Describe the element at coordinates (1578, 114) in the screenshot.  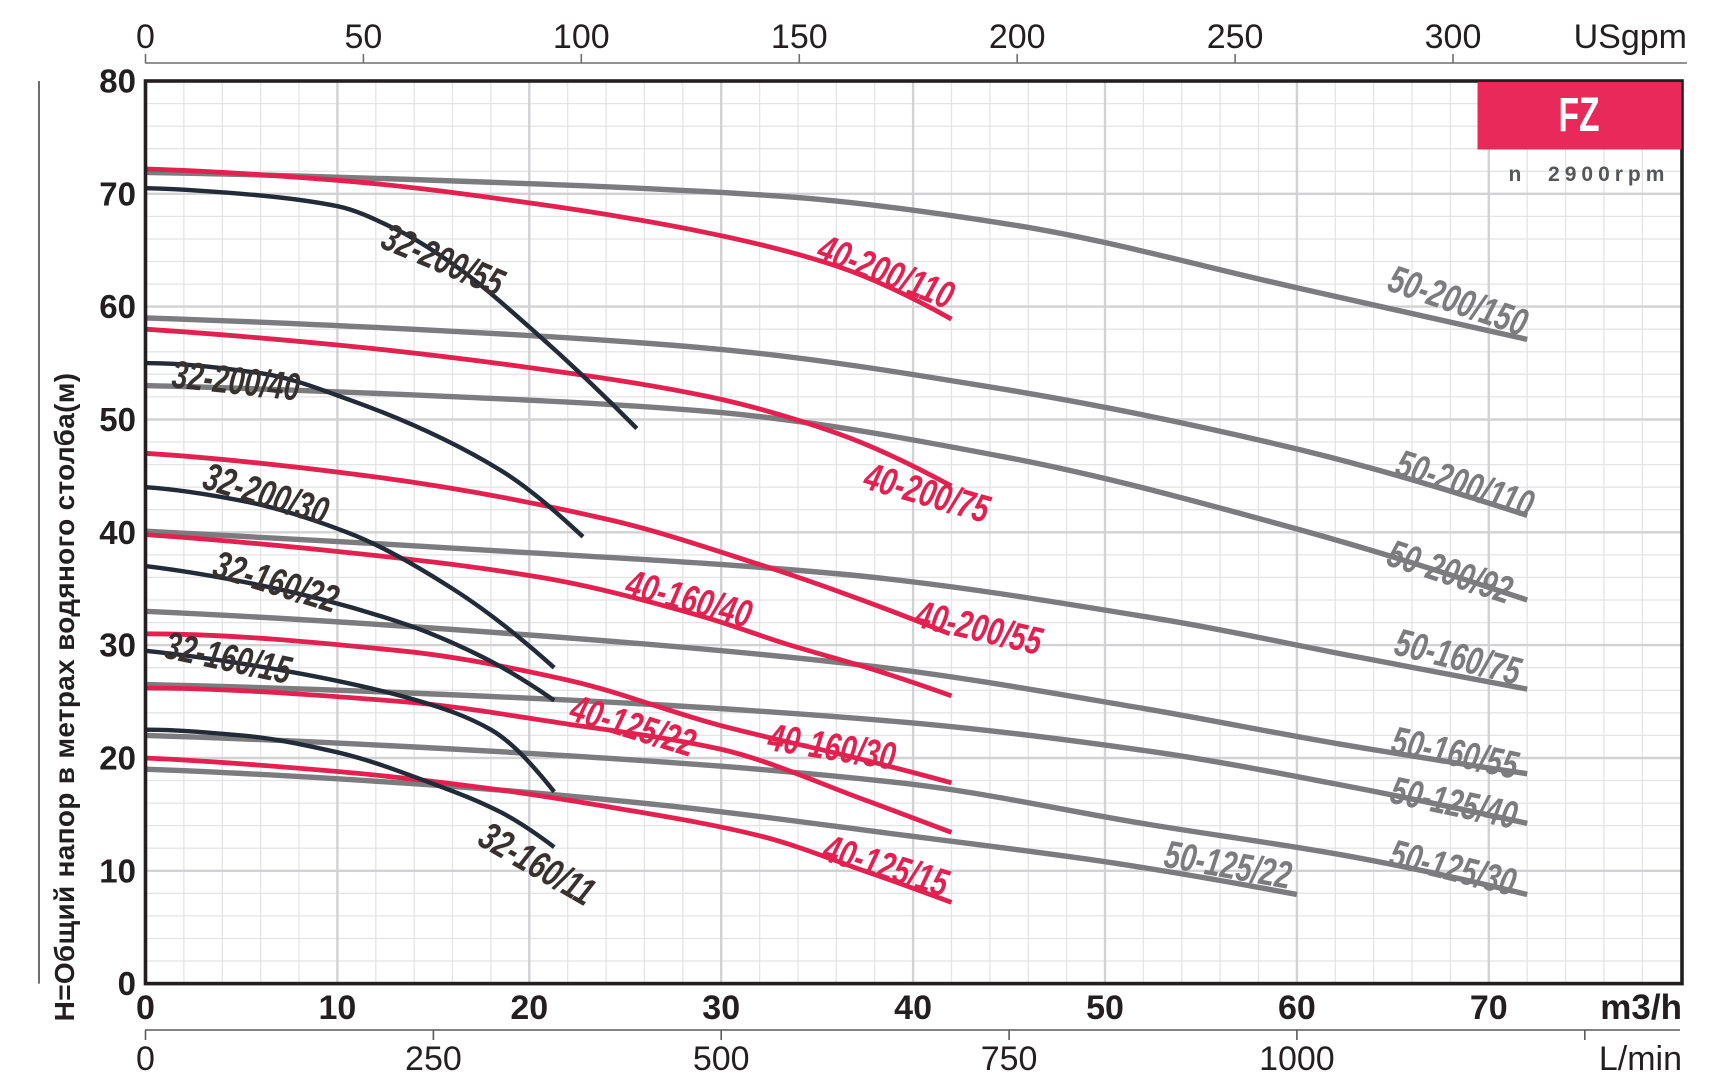
I see `svg-text: FZ` at that location.